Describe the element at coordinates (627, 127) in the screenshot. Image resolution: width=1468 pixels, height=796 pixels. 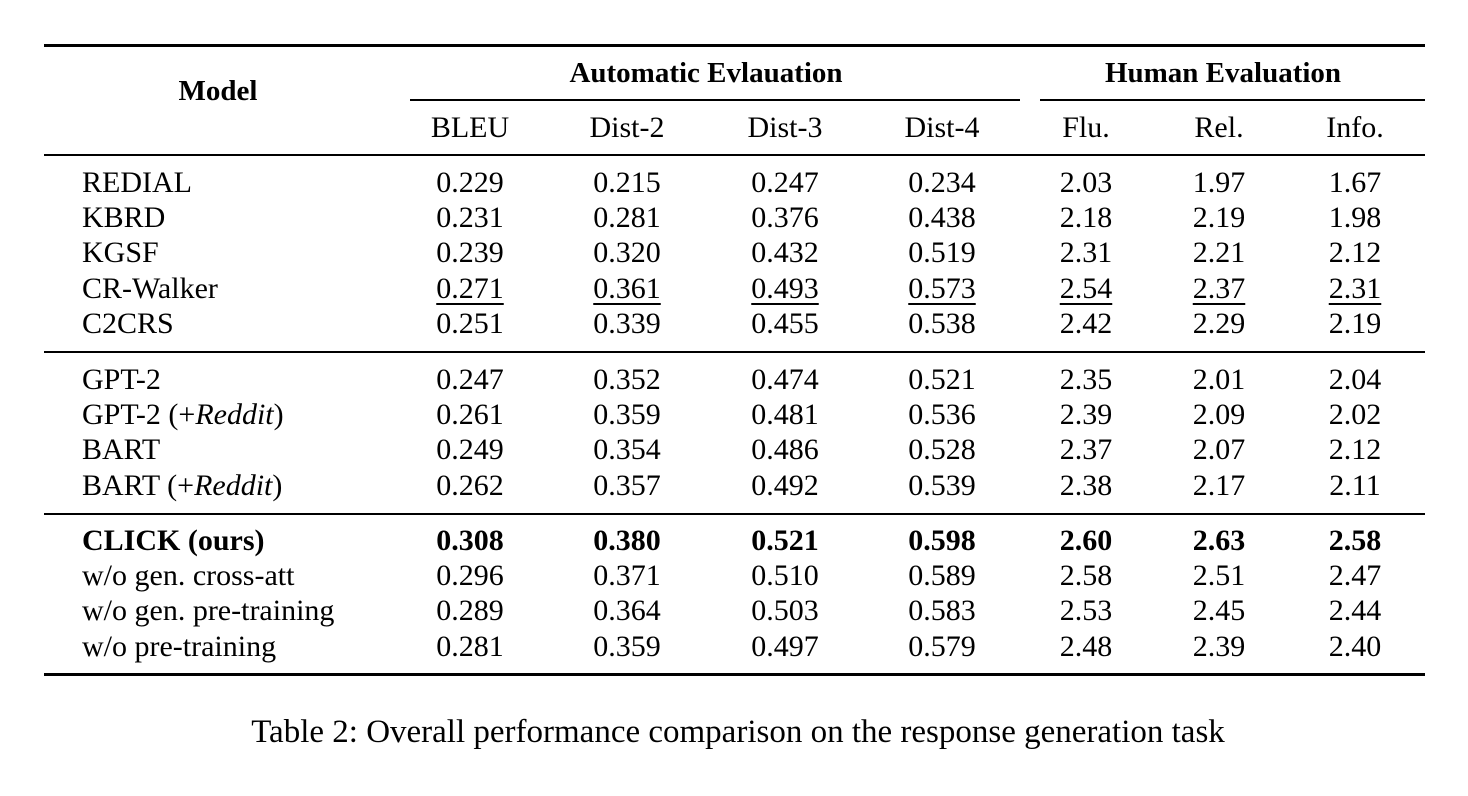
I see `column-header-dist-2: Dist-2` at that location.